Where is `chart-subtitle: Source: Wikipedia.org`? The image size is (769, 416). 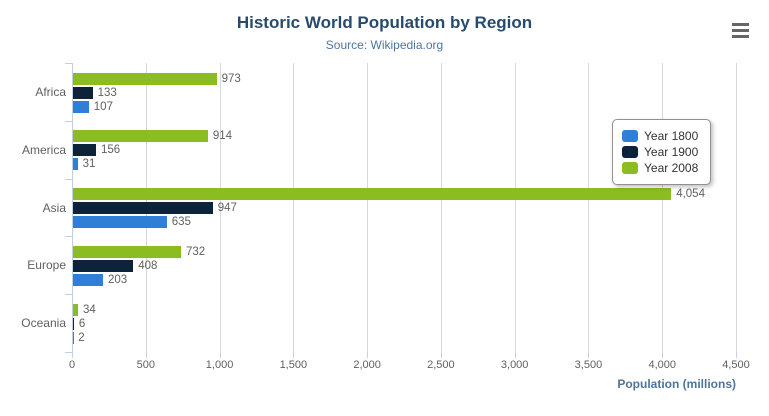 chart-subtitle: Source: Wikipedia.org is located at coordinates (384, 45).